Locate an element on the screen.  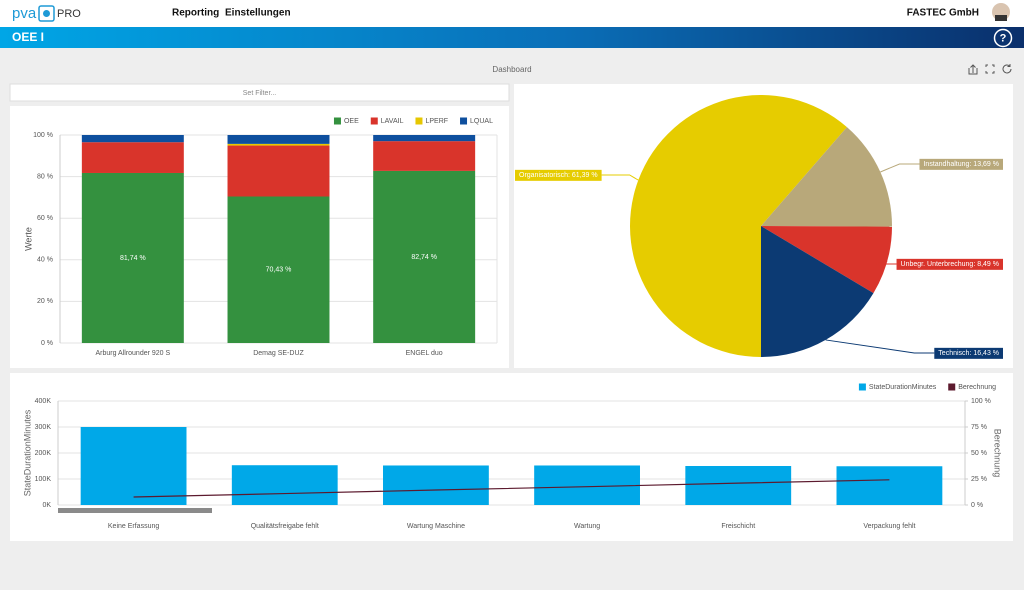
dashboard-title: Dashboard is located at coordinates (511, 69).